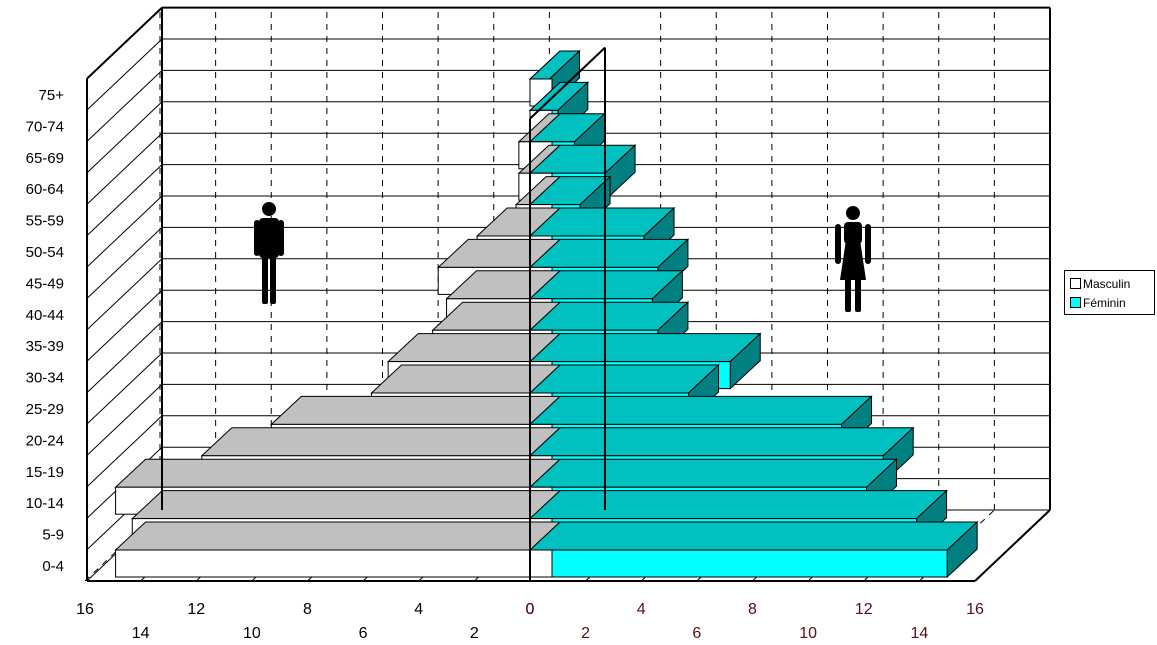 This screenshot has height=645, width=1157. Describe the element at coordinates (1075, 302) in the screenshot. I see `legend-swatch-female` at that location.